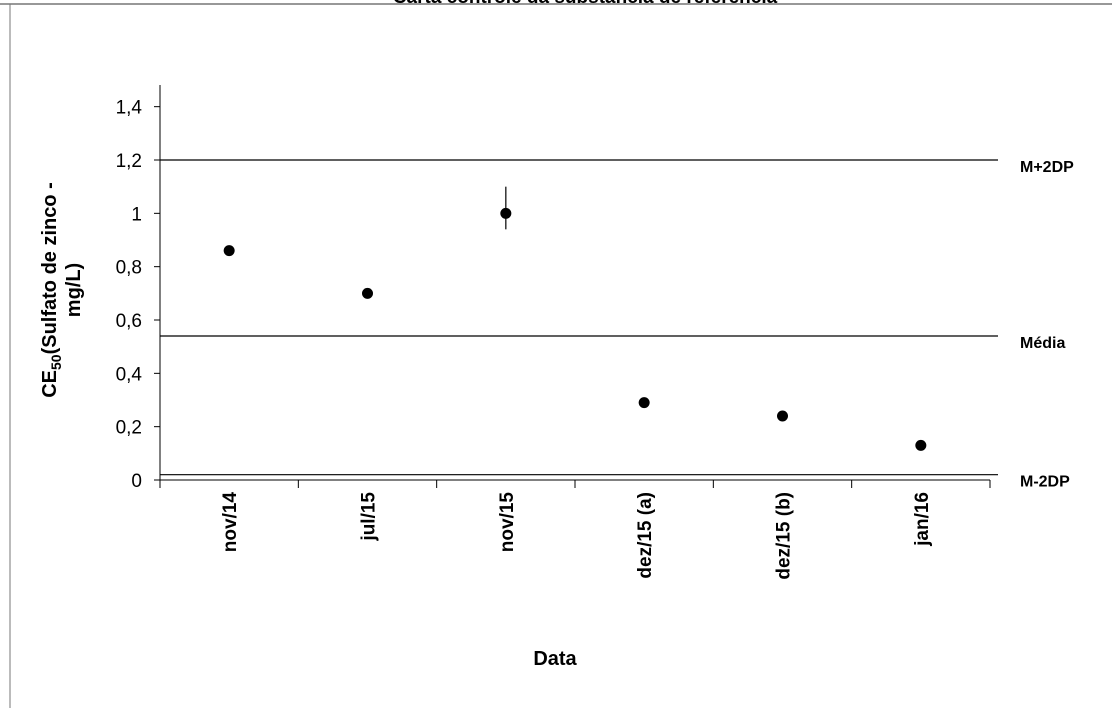 Image resolution: width=1112 pixels, height=708 pixels. Describe the element at coordinates (136, 481) in the screenshot. I see `y-tick-label: 0` at that location.